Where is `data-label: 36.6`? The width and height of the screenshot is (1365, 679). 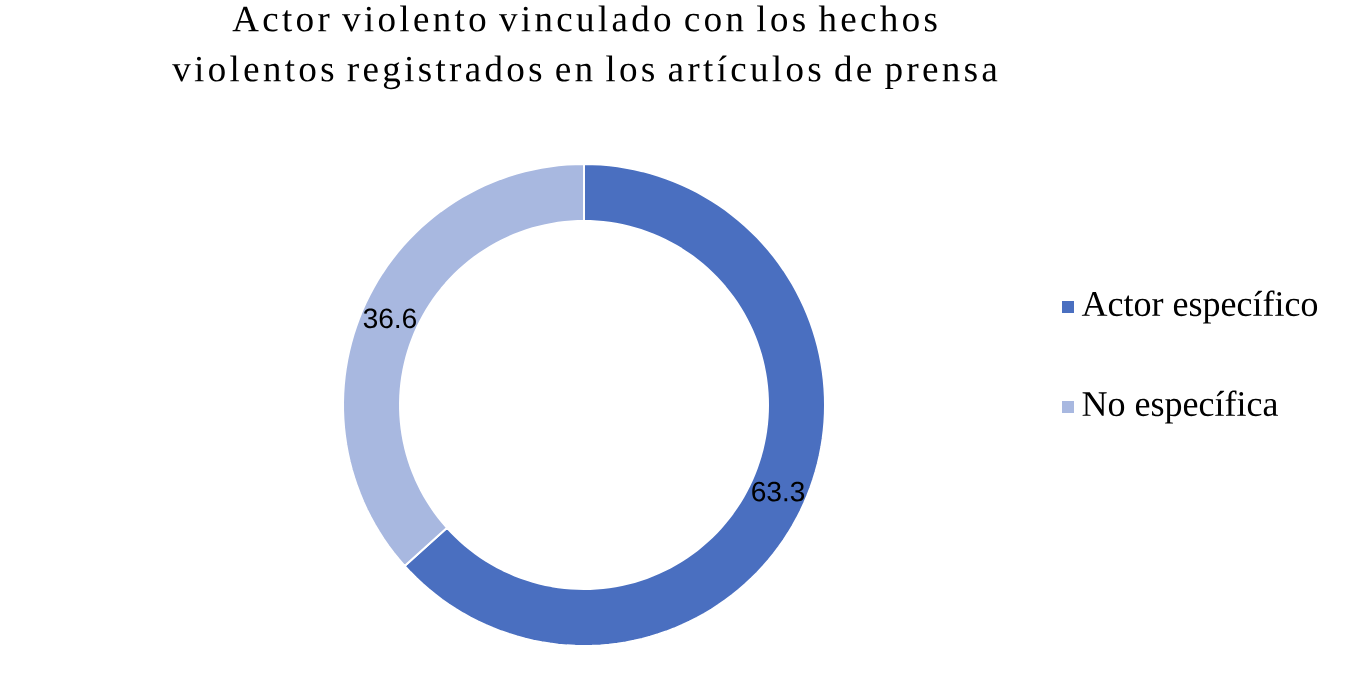
data-label: 36.6 is located at coordinates (389, 318).